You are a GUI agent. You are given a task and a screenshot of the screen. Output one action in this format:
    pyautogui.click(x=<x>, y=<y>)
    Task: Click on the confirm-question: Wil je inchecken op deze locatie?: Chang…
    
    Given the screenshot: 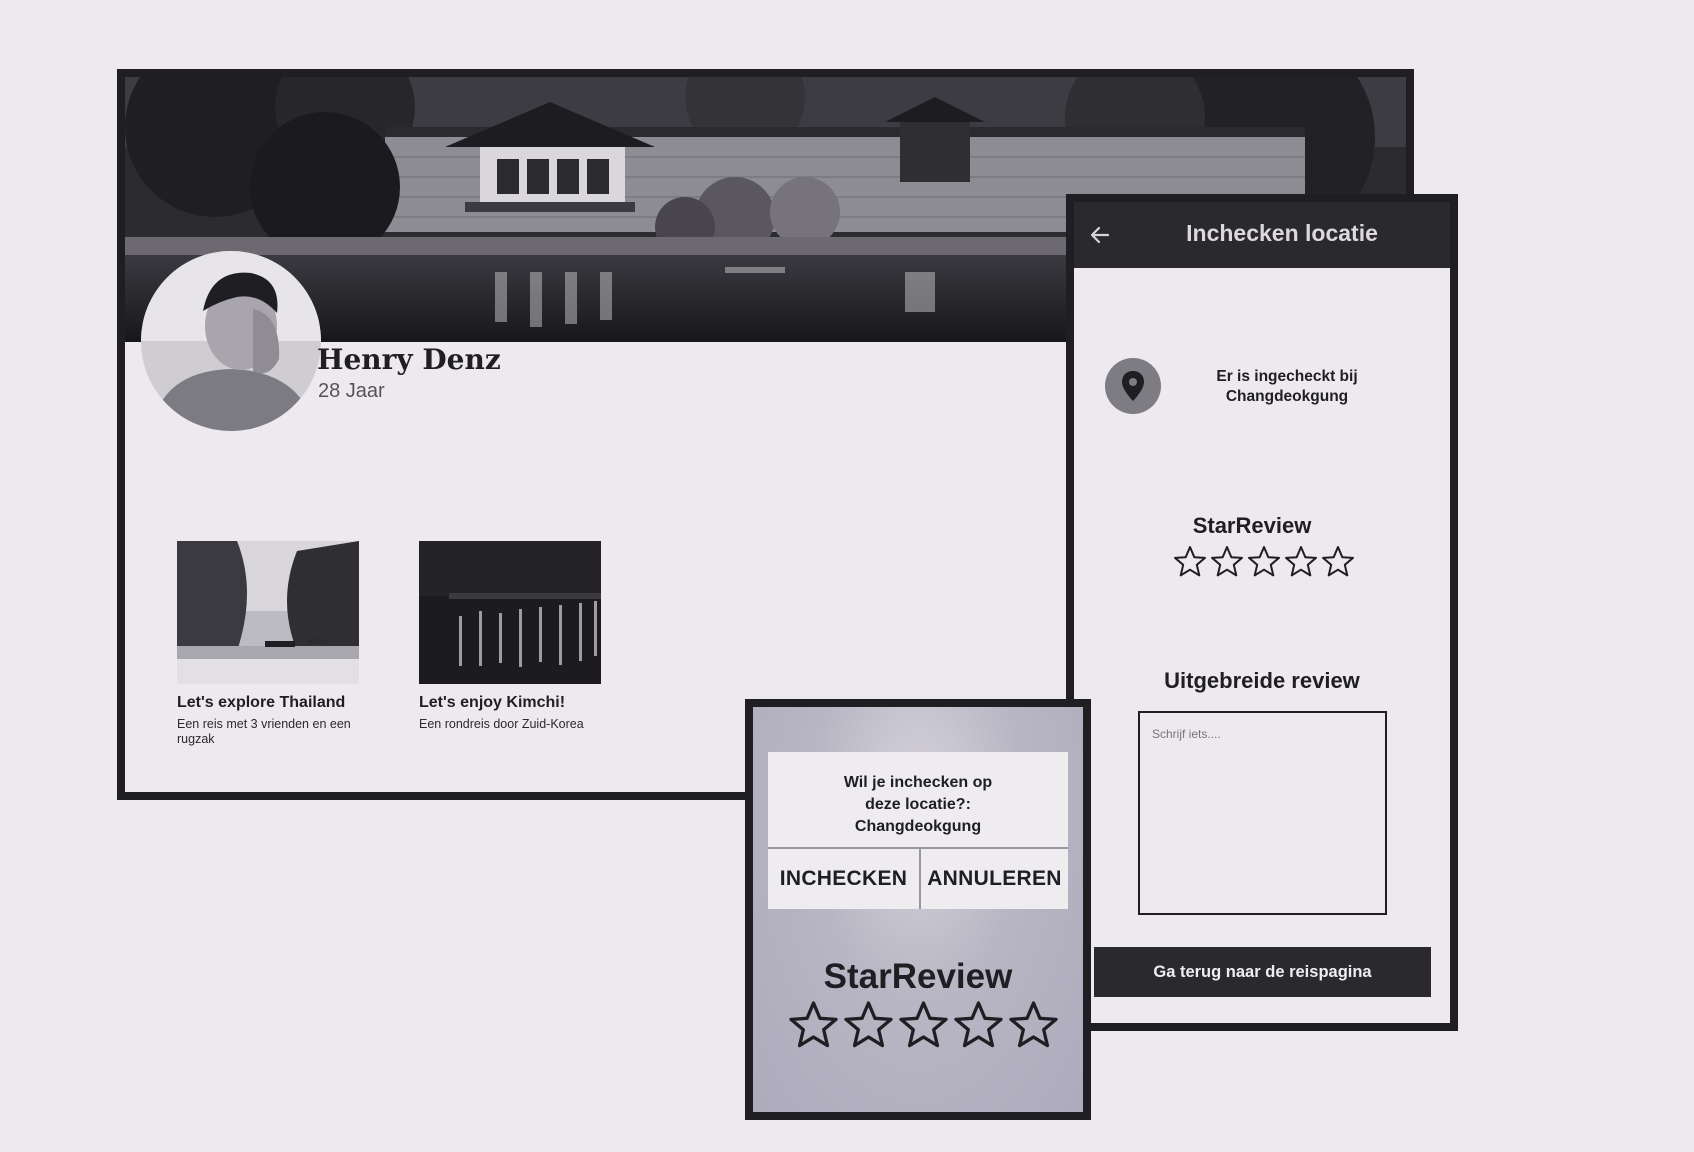 What is the action you would take?
    pyautogui.click(x=918, y=805)
    